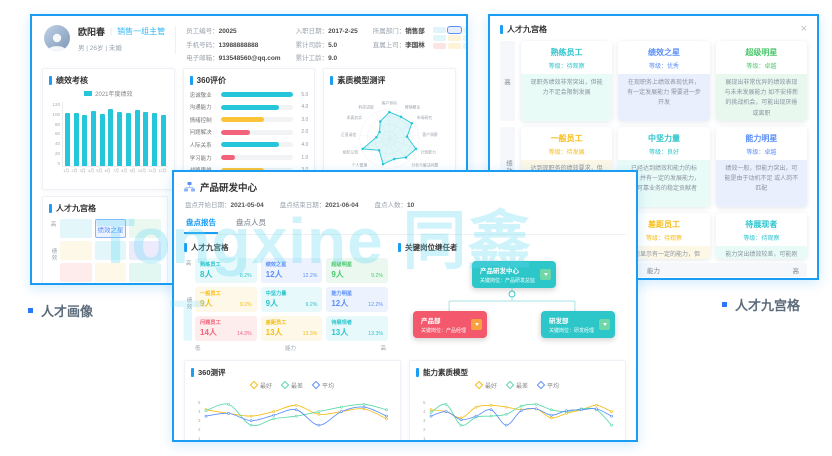 This screenshot has width=832, height=456. I want to click on review-grid-cell: 待展现者 13人 13.3%, so click(357, 328).